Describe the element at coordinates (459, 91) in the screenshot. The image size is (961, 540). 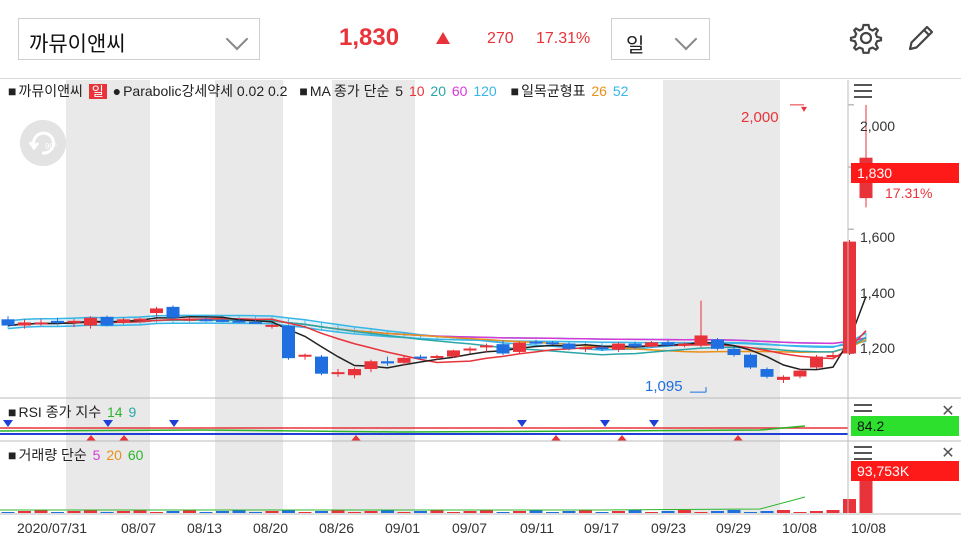
I see `legend-ma60: 60` at that location.